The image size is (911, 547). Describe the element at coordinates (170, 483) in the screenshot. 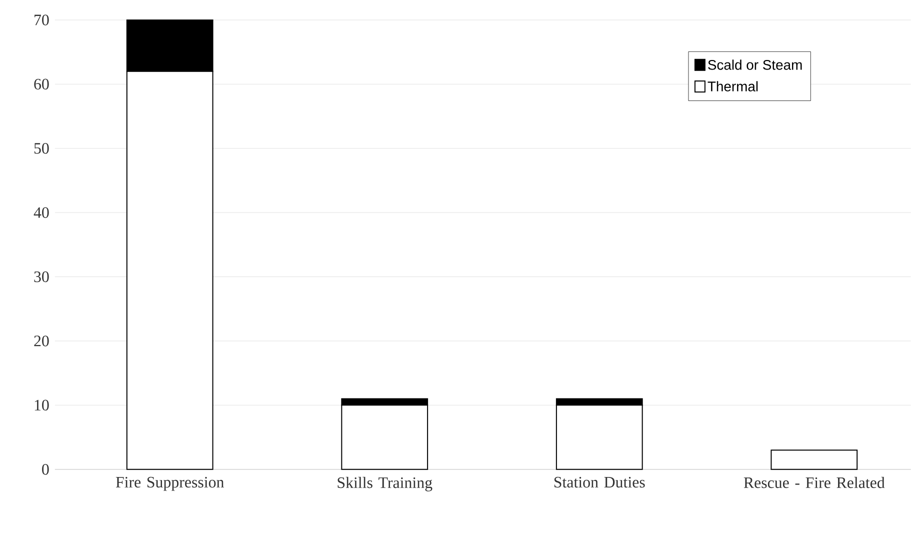

I see `x-tick-label: Fire Suppression` at that location.